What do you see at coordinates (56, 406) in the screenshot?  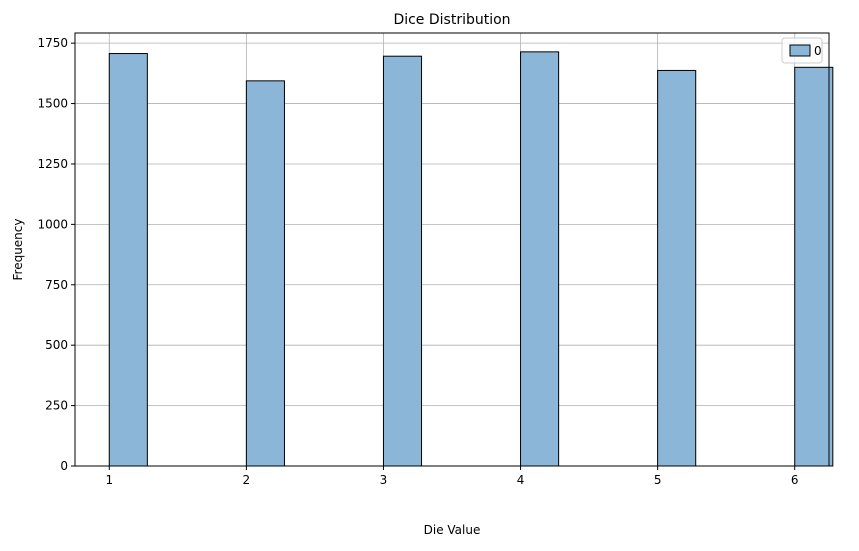 I see `y-tick-label: 250` at bounding box center [56, 406].